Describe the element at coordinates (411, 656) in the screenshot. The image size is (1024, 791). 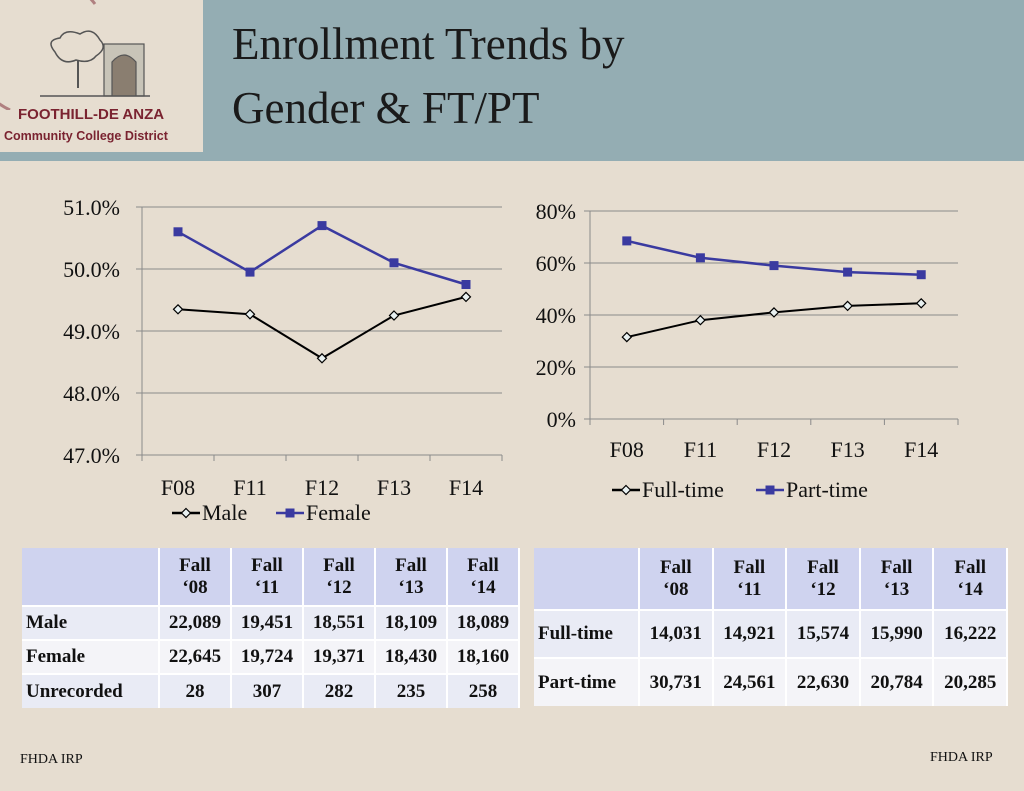
I see `table-cell: 18,430` at that location.